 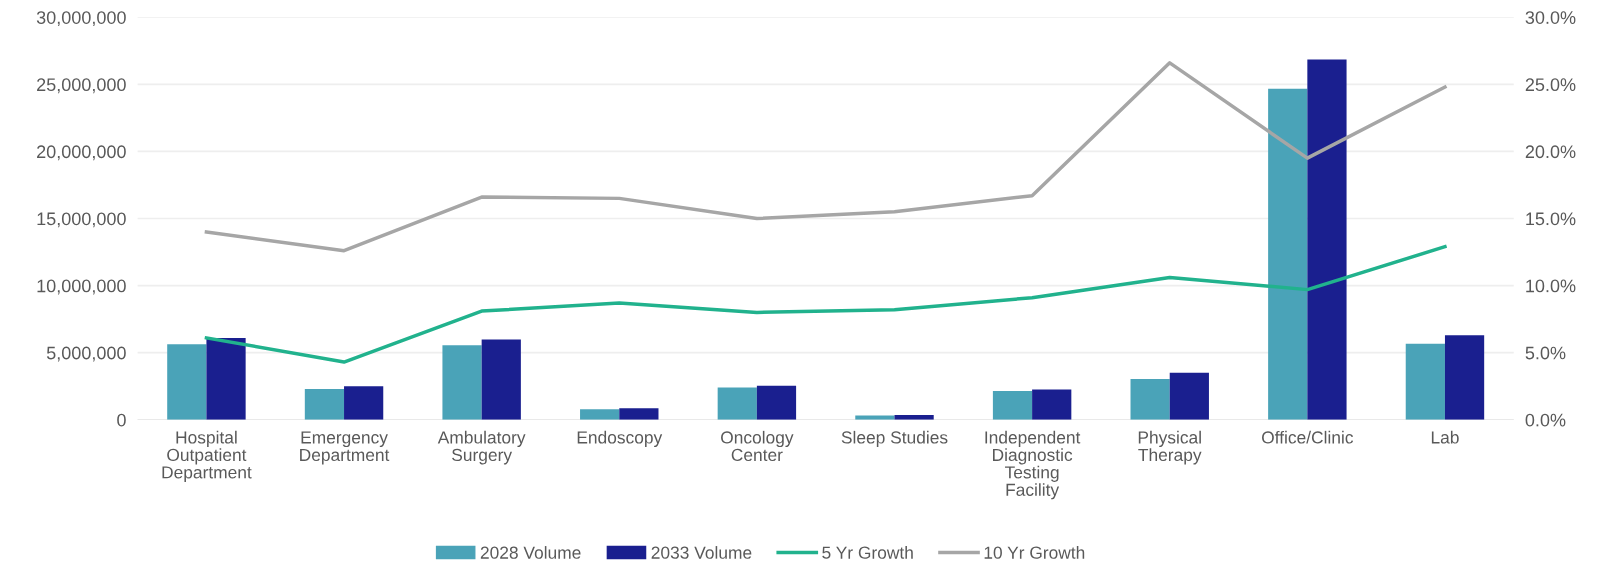 I want to click on x-tick-label: Office/Clinic, so click(x=1308, y=437).